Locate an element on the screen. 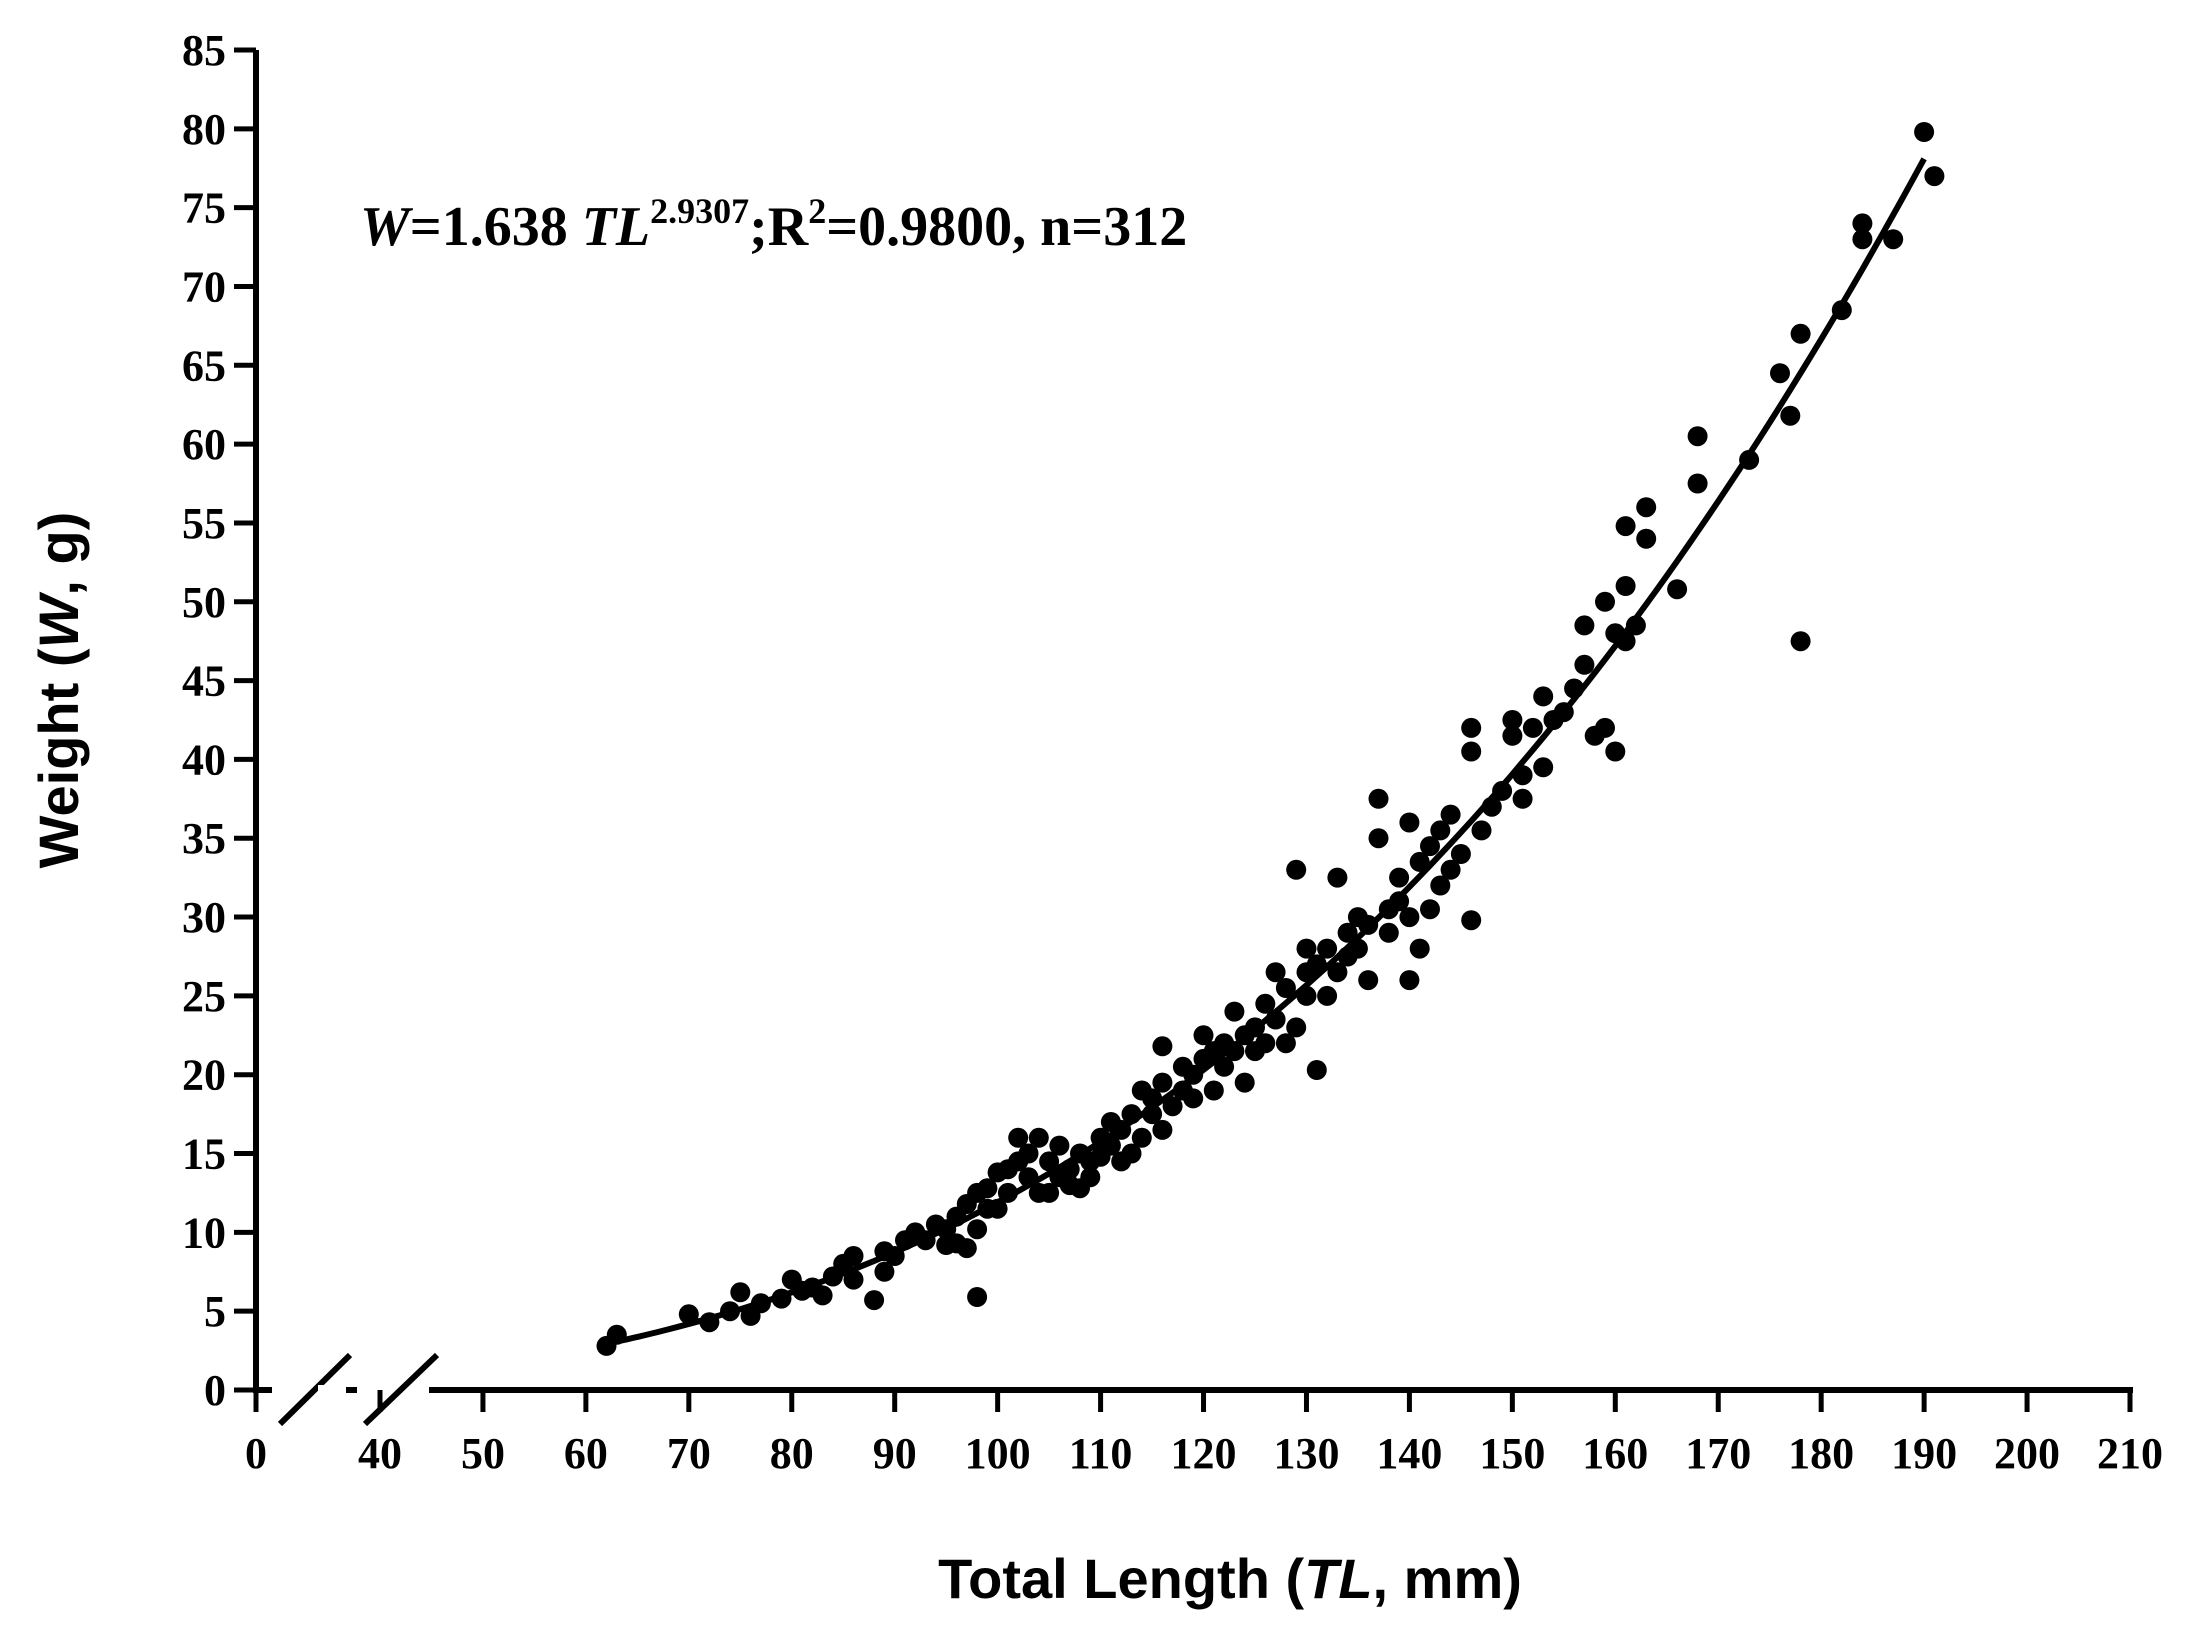 The image size is (2194, 1640). x-tick-label: 150 is located at coordinates (1512, 1453).